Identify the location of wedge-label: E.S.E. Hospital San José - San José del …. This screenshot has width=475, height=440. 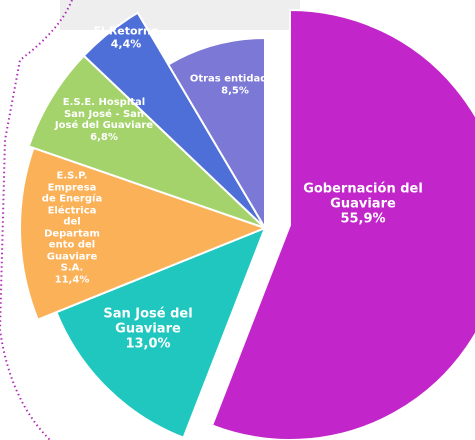
(104, 120).